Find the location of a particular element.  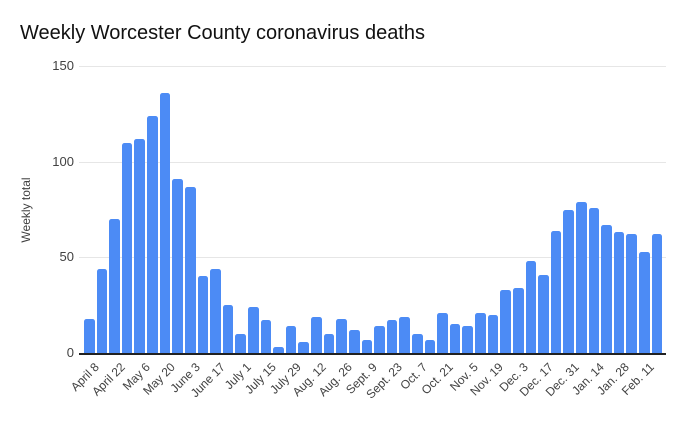

y-tick-label: 150 is located at coordinates (63, 65).